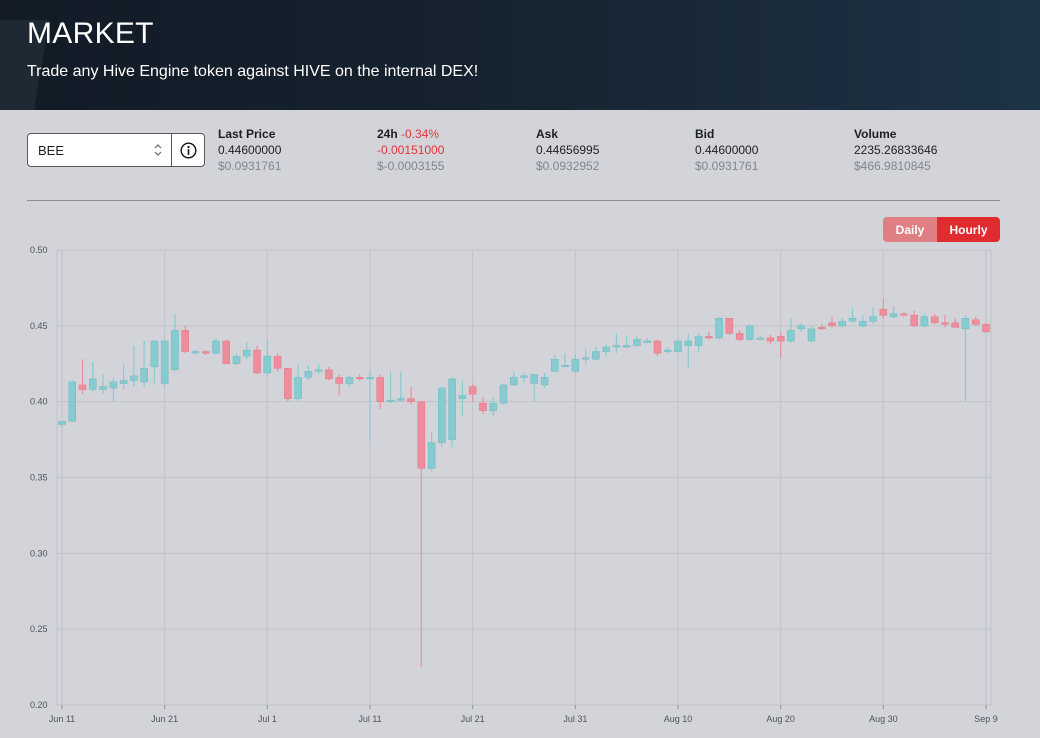 The width and height of the screenshot is (1040, 738). What do you see at coordinates (780, 719) in the screenshot?
I see `x-tick-label: Aug 20` at bounding box center [780, 719].